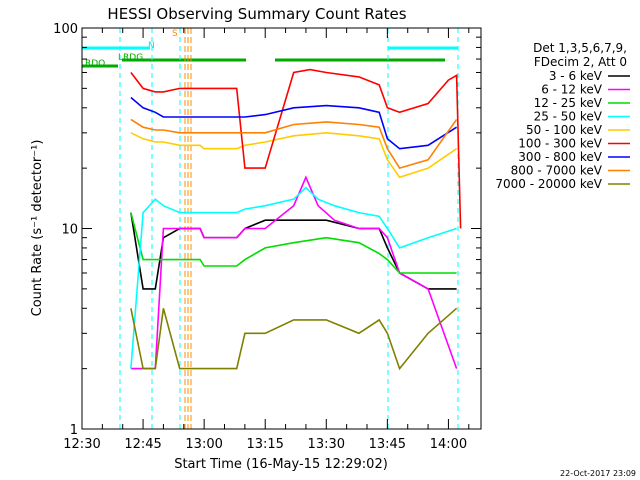  I want to click on chart-title: HESSI Observing Summary Count Rates, so click(256, 14).